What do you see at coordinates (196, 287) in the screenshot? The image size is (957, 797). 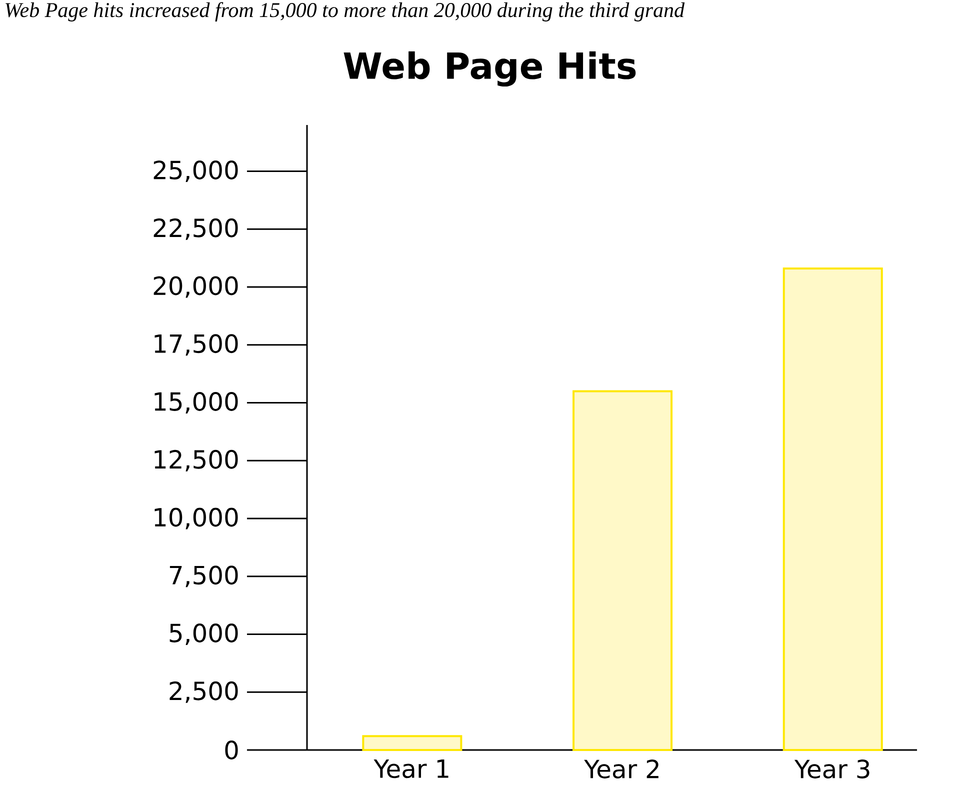 I see `y-tick-label: 20,000` at bounding box center [196, 287].